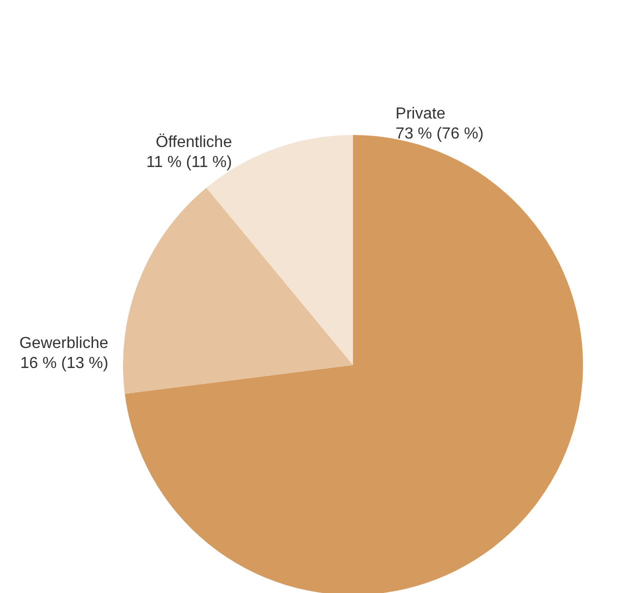 The image size is (638, 593). Describe the element at coordinates (238, 291) in the screenshot. I see `pie-slice` at that location.